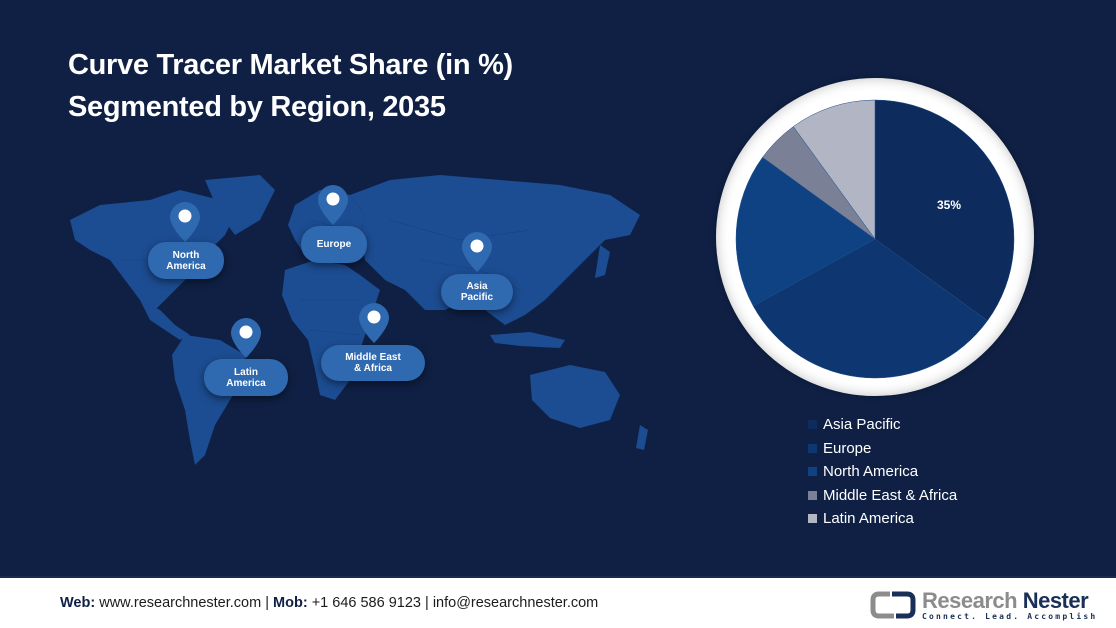 This screenshot has width=1116, height=628. Describe the element at coordinates (334, 244) in the screenshot. I see `region-label-europe: Europe` at that location.